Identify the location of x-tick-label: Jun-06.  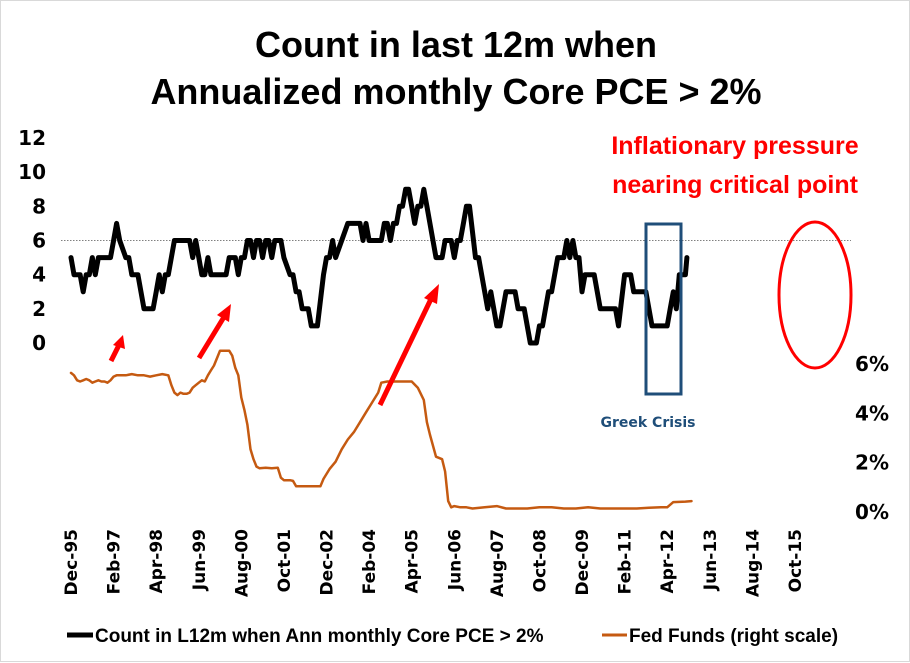
(455, 560).